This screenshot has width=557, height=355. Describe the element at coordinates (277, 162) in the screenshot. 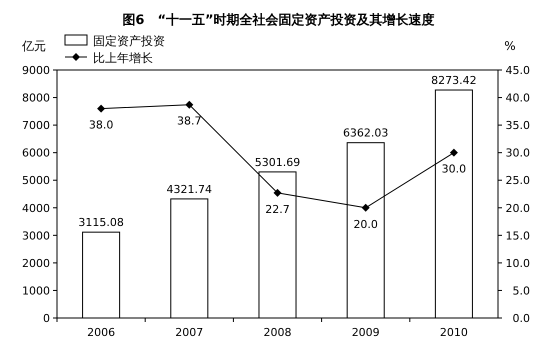

I see `data-label: 5301.69` at that location.